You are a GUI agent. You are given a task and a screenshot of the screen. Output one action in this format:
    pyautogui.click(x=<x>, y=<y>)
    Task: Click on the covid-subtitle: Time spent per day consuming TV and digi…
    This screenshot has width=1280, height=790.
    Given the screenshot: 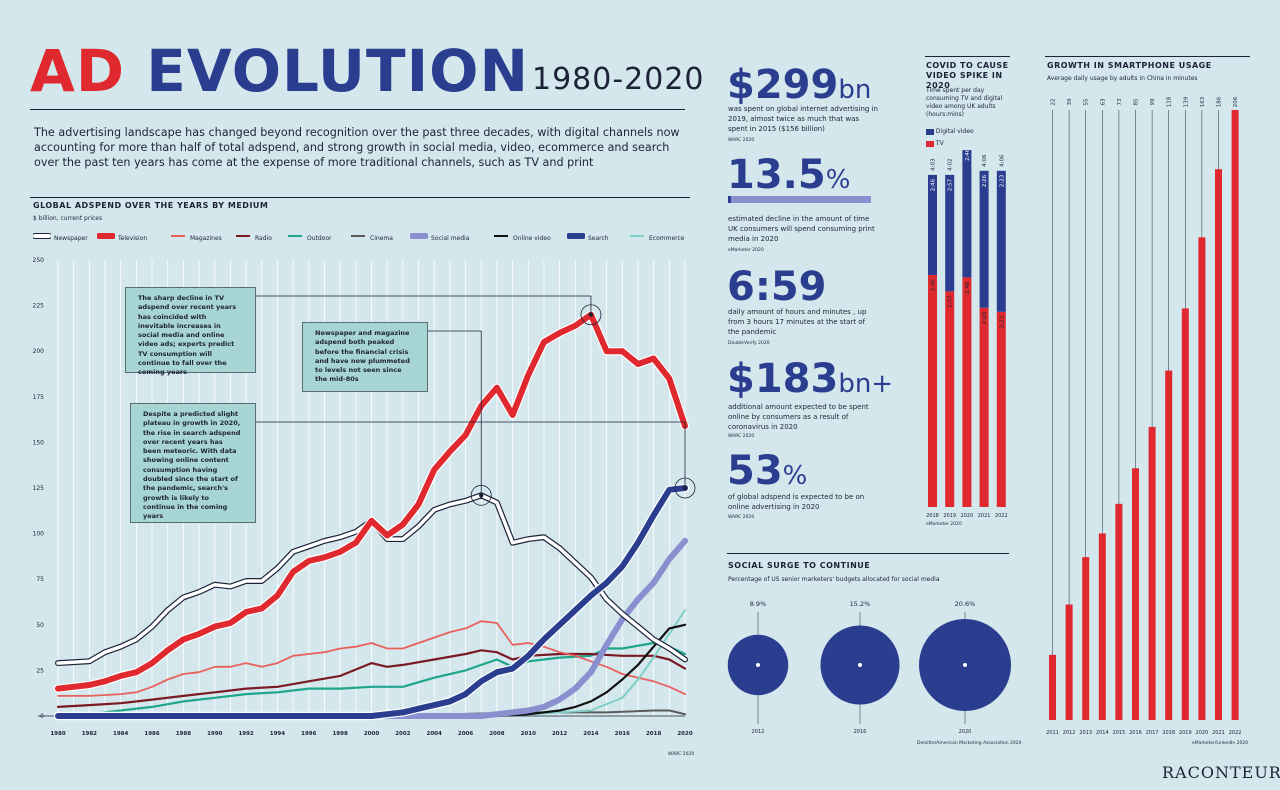 What is the action you would take?
    pyautogui.click(x=964, y=102)
    